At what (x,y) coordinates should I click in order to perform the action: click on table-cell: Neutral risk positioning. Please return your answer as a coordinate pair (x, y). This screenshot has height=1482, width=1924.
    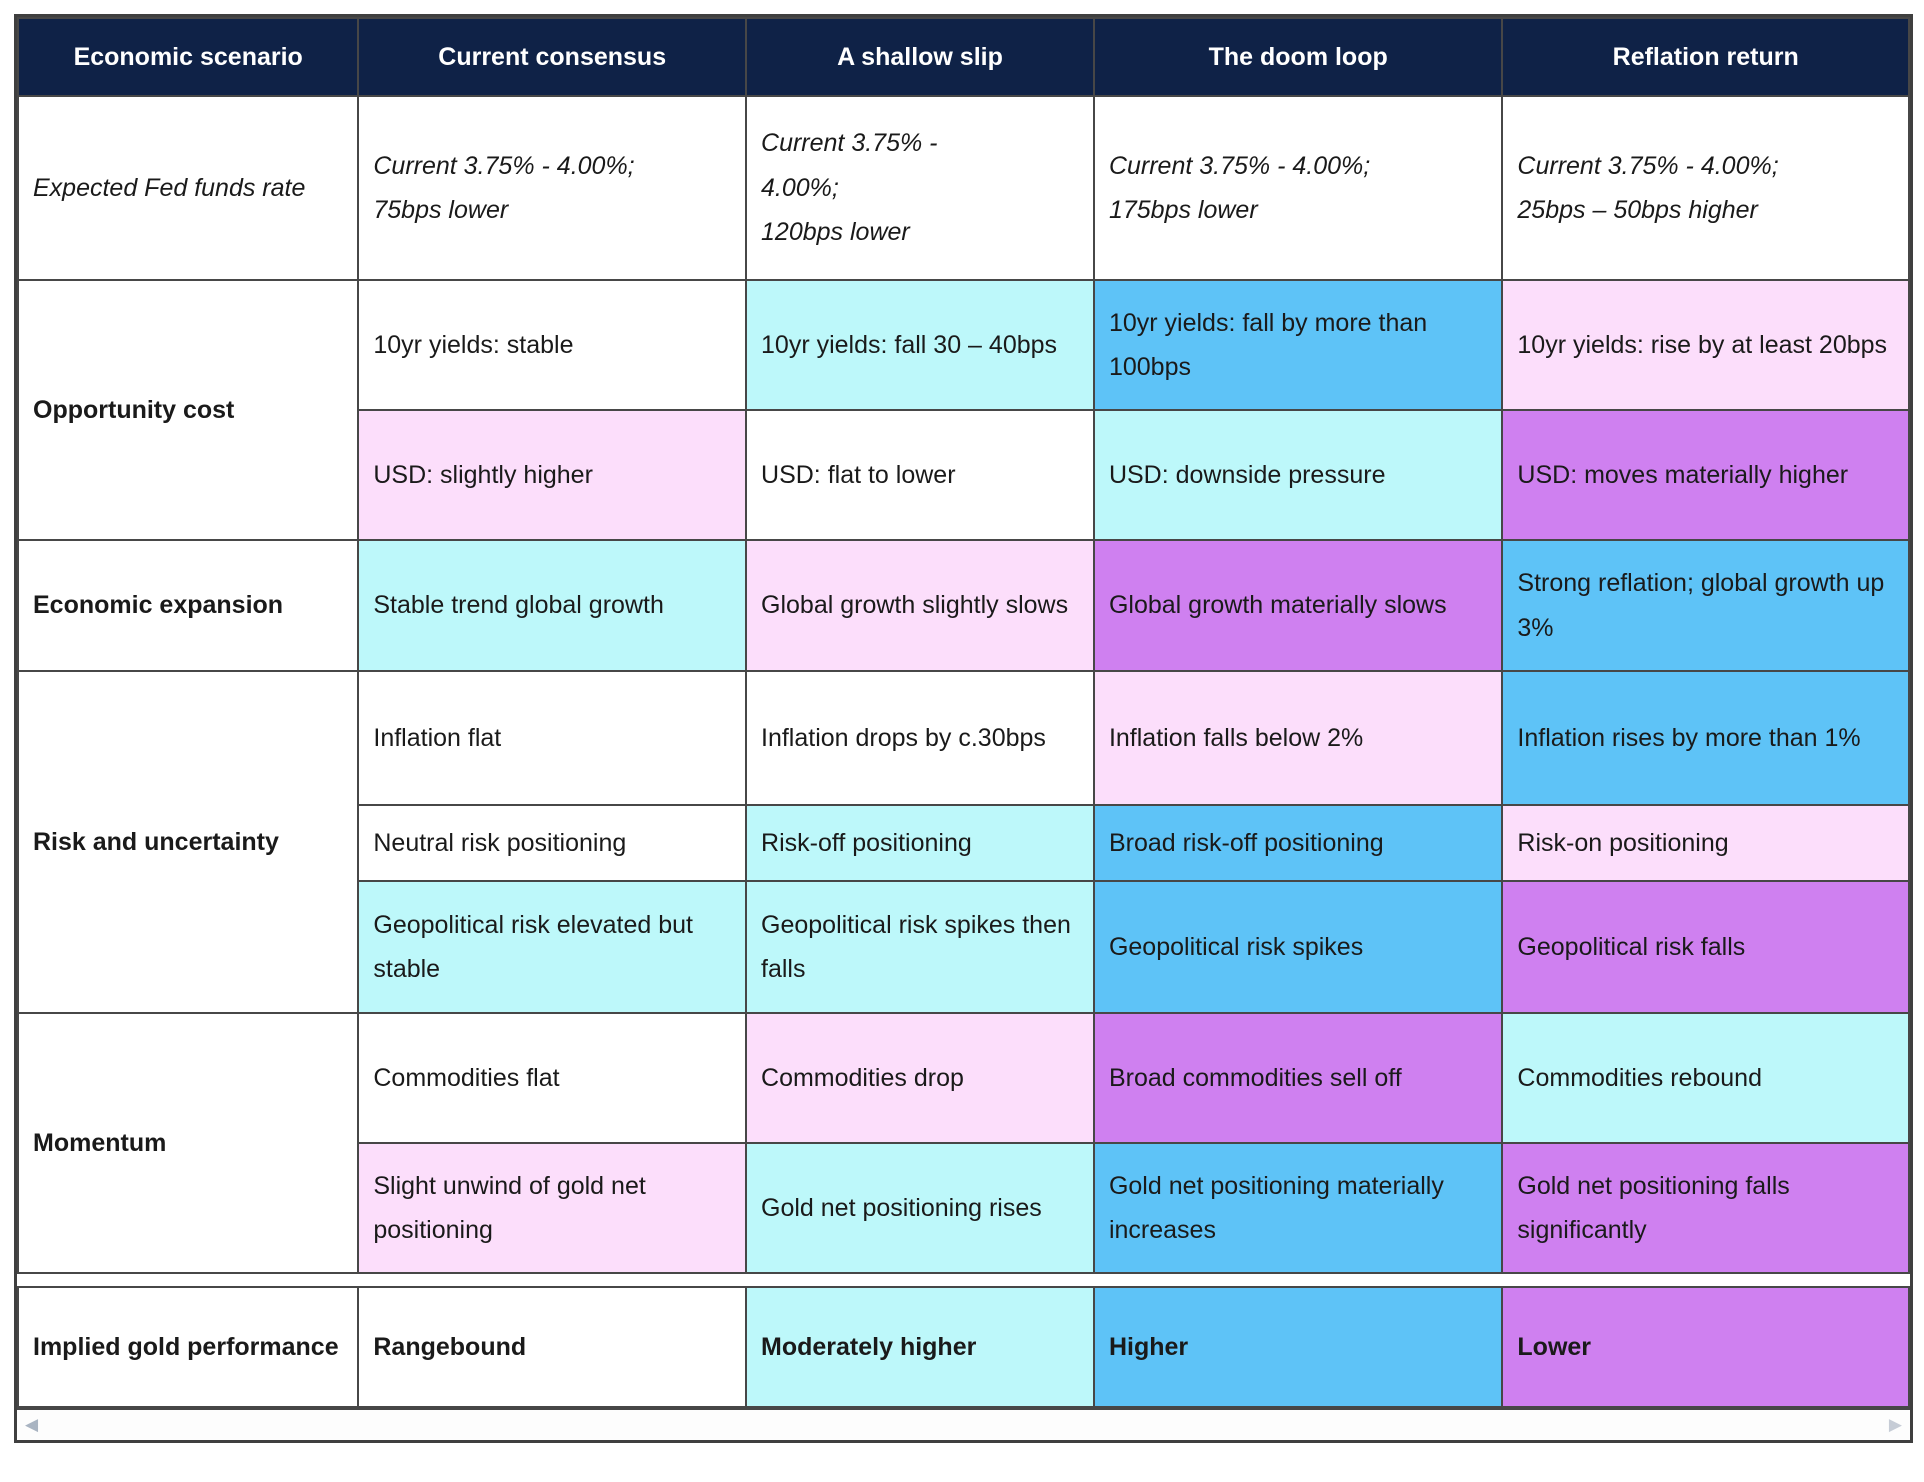
    Looking at the image, I should click on (552, 843).